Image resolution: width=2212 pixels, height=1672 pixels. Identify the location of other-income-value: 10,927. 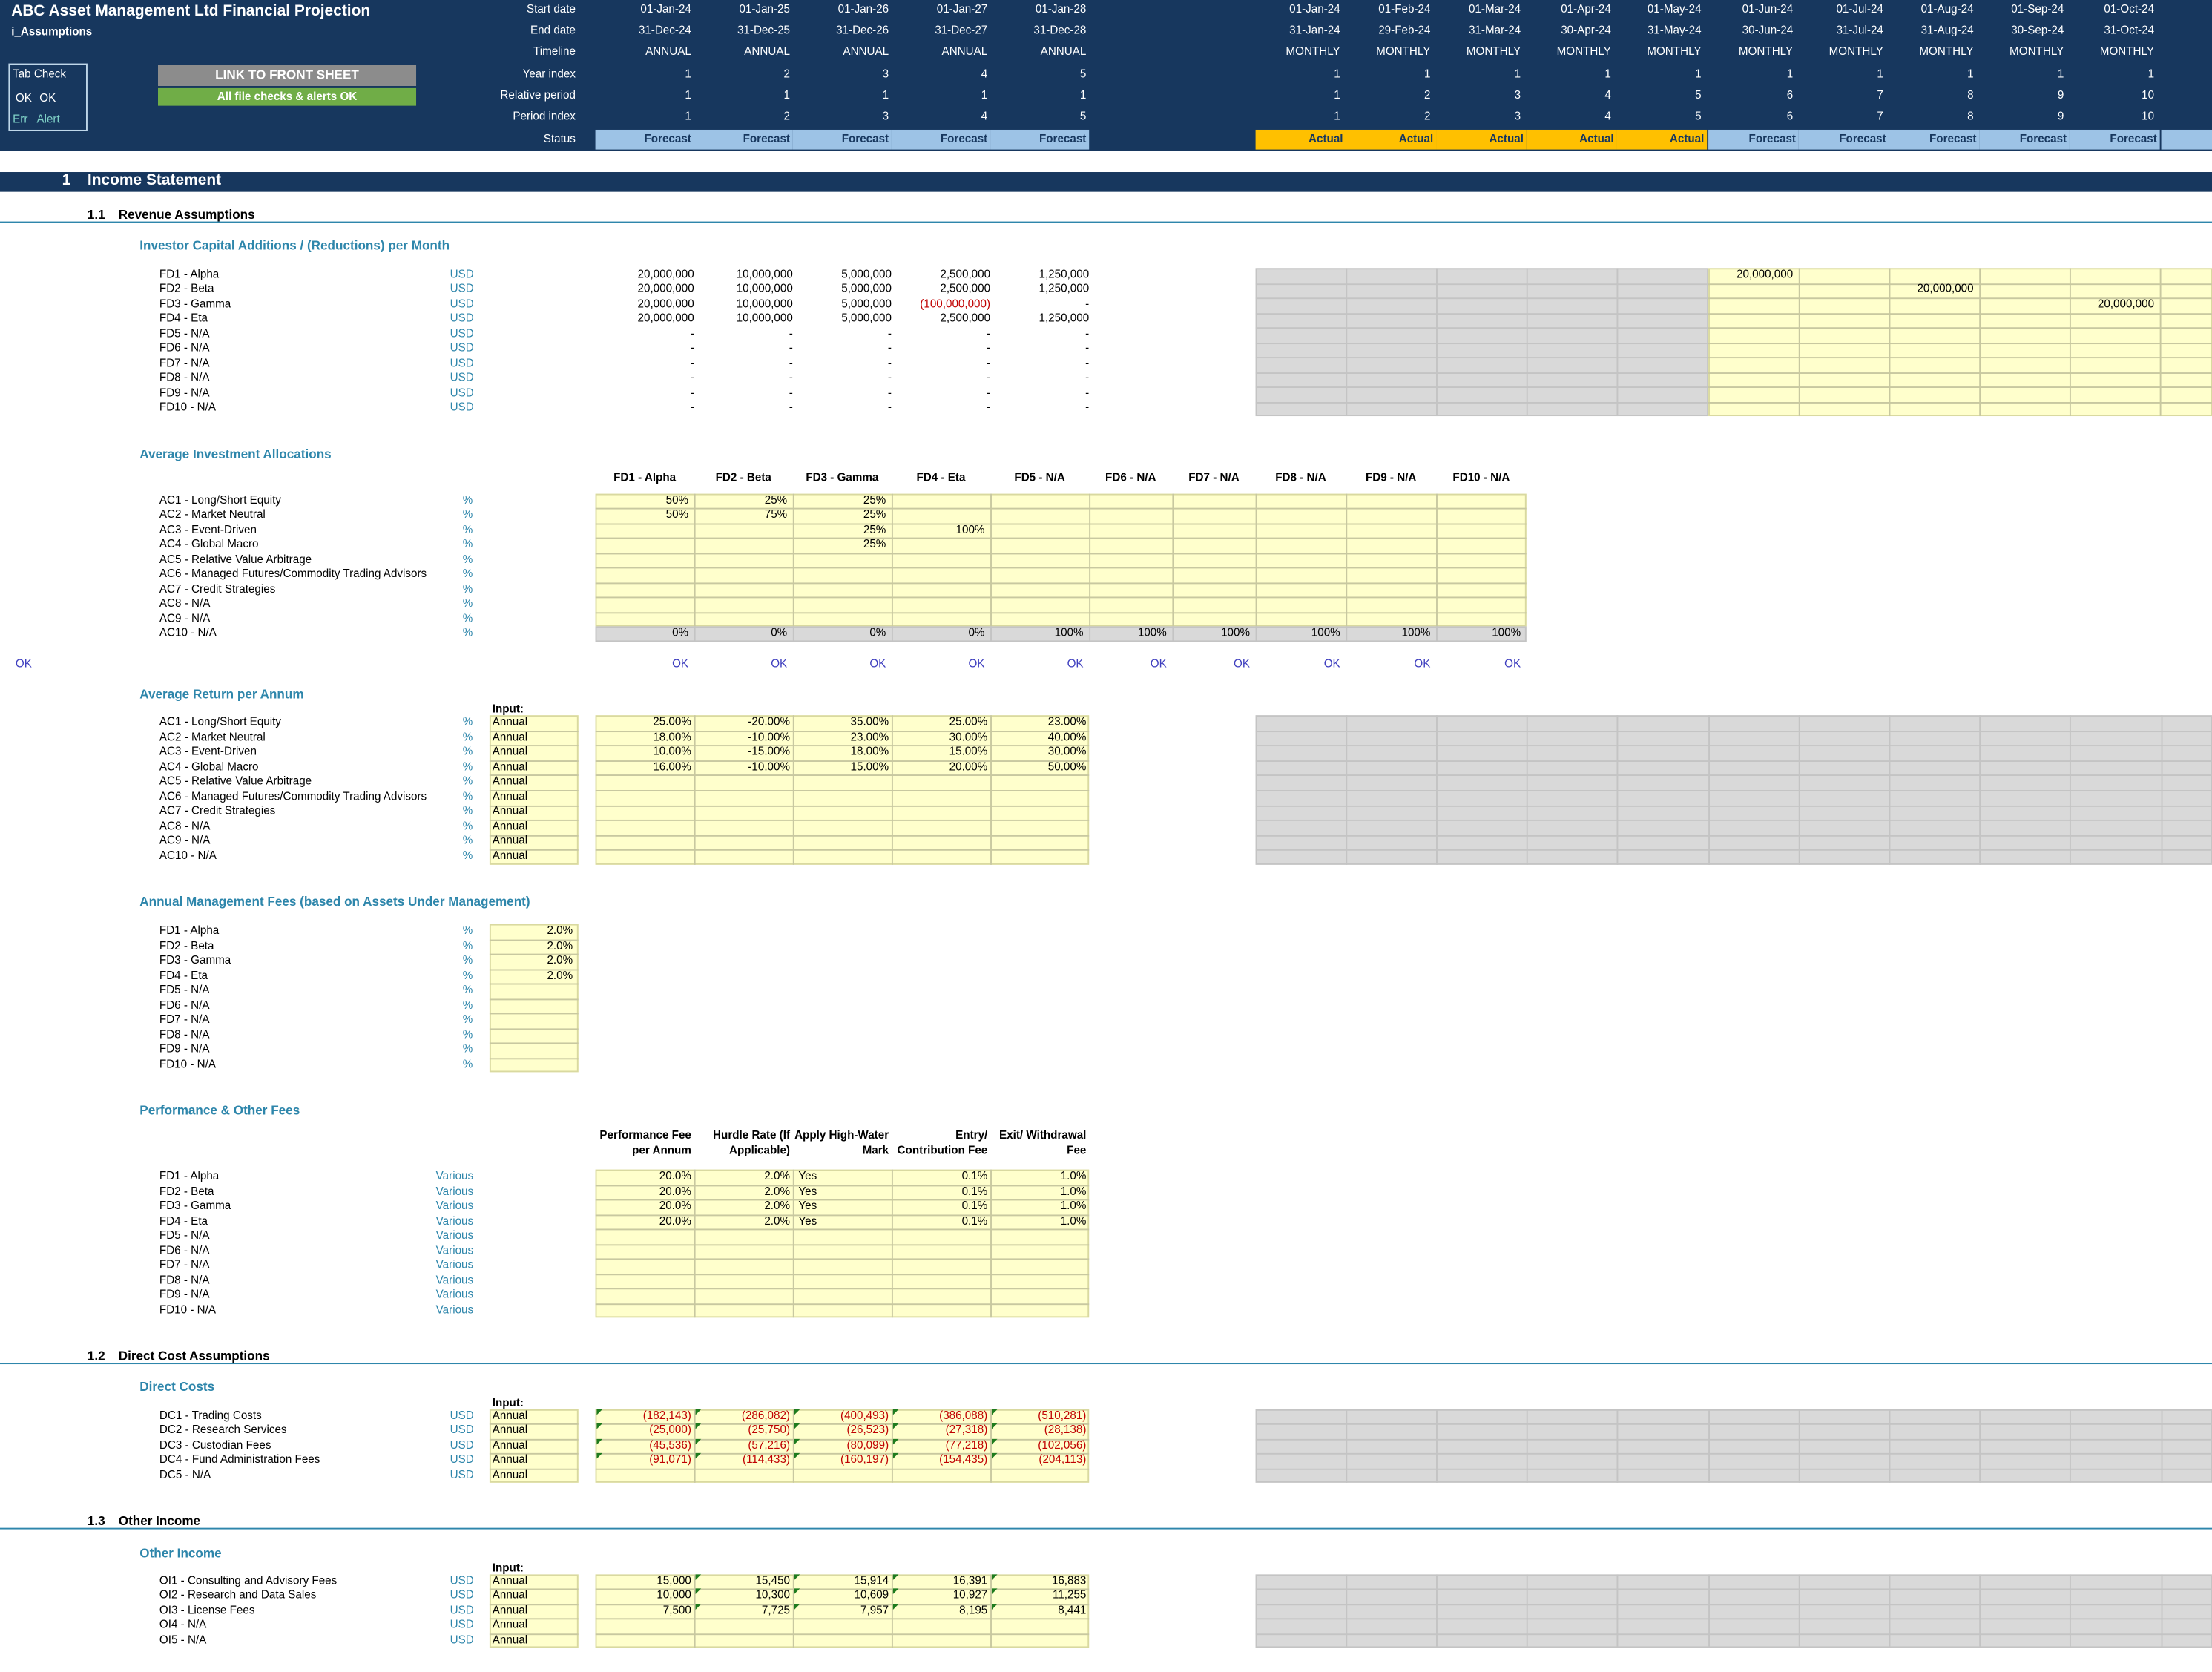
(970, 1595).